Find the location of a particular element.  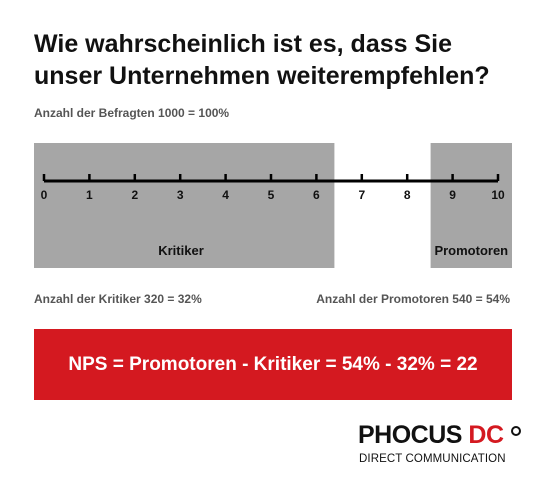

scale-tick-label: 2 is located at coordinates (134, 195).